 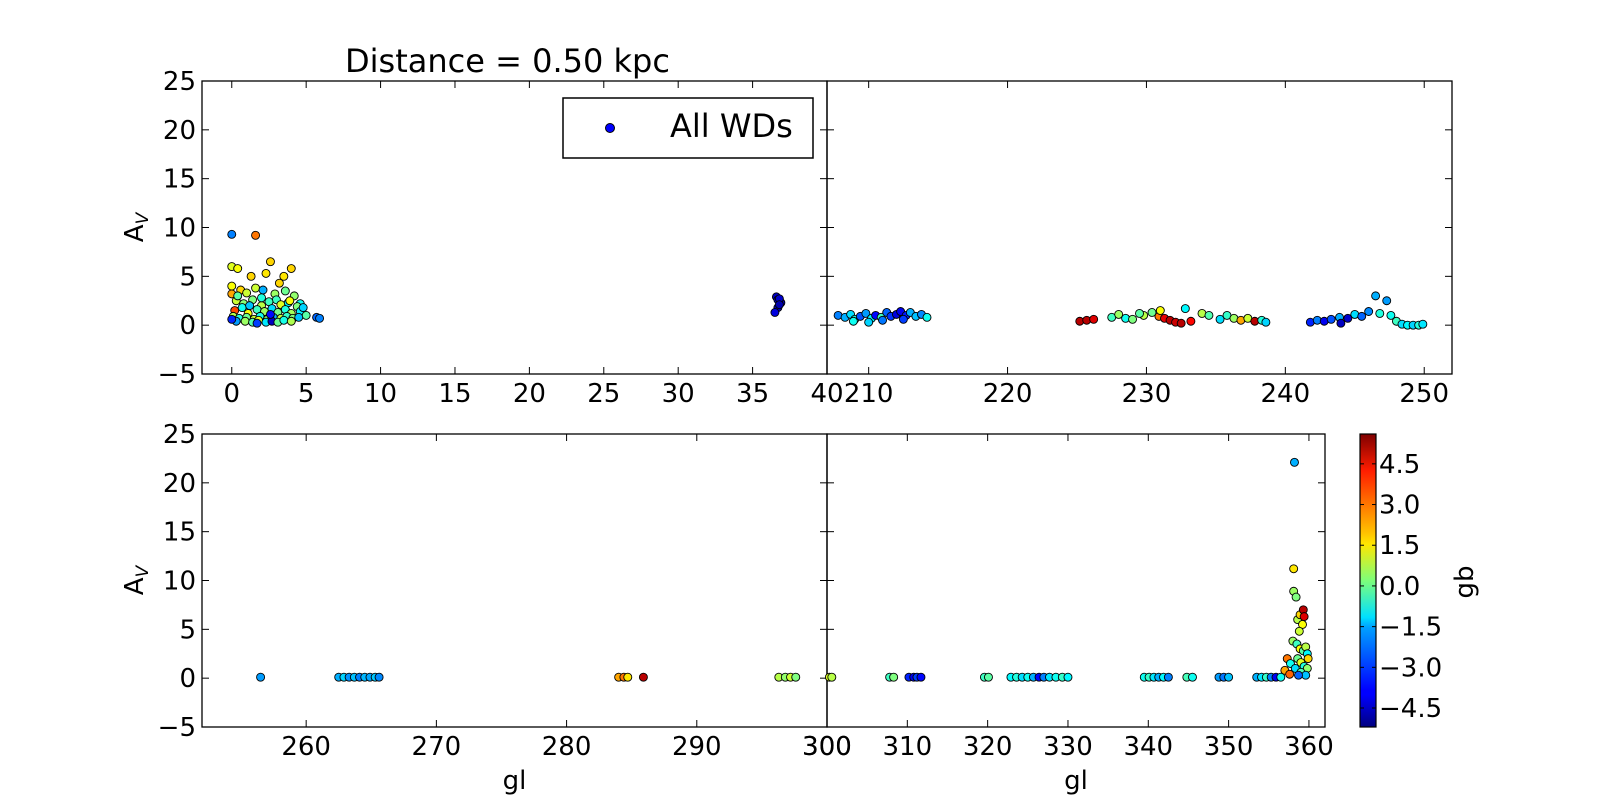 What do you see at coordinates (529, 394) in the screenshot?
I see `x-tick-label: 20` at bounding box center [529, 394].